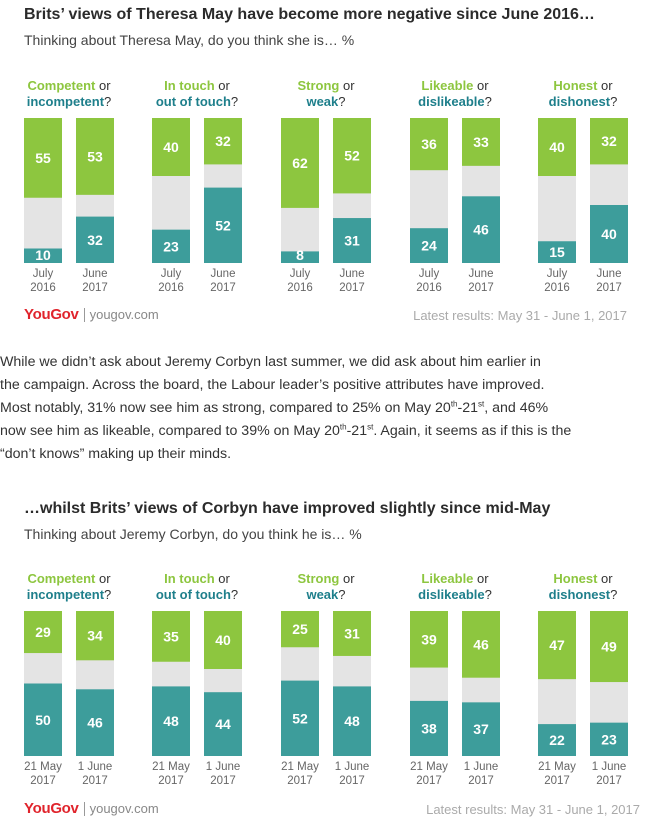  What do you see at coordinates (609, 647) in the screenshot?
I see `positive-value-label: 49` at bounding box center [609, 647].